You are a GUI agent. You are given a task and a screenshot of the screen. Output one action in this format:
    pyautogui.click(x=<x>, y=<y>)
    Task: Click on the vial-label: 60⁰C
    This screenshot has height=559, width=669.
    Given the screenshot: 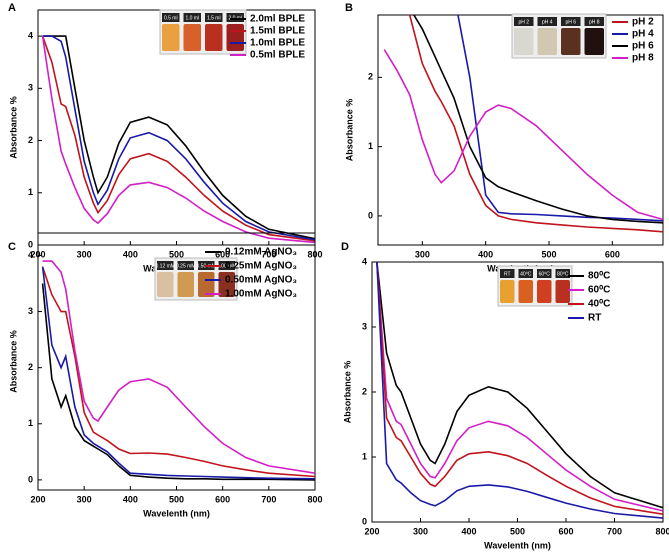 What is the action you would take?
    pyautogui.click(x=545, y=274)
    